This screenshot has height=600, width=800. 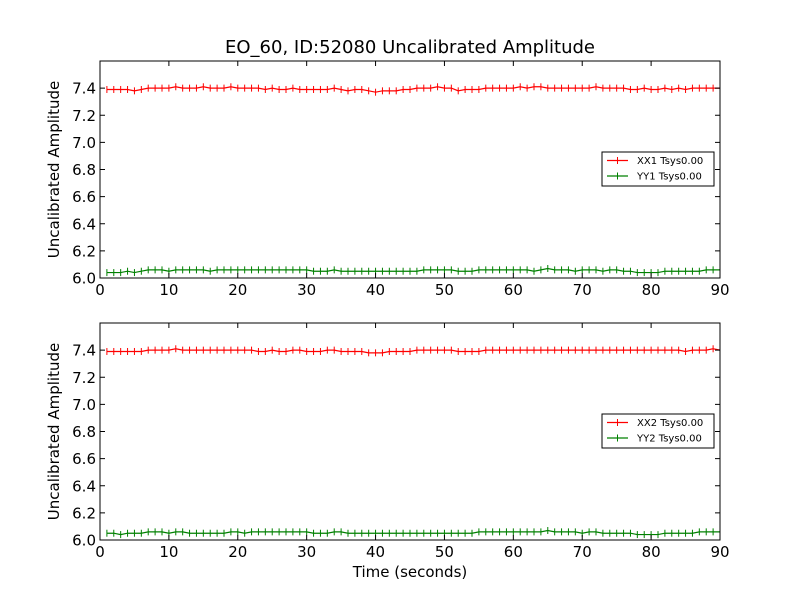 What do you see at coordinates (669, 177) in the screenshot?
I see `legend-label-2: YY1 Tsys0.00` at bounding box center [669, 177].